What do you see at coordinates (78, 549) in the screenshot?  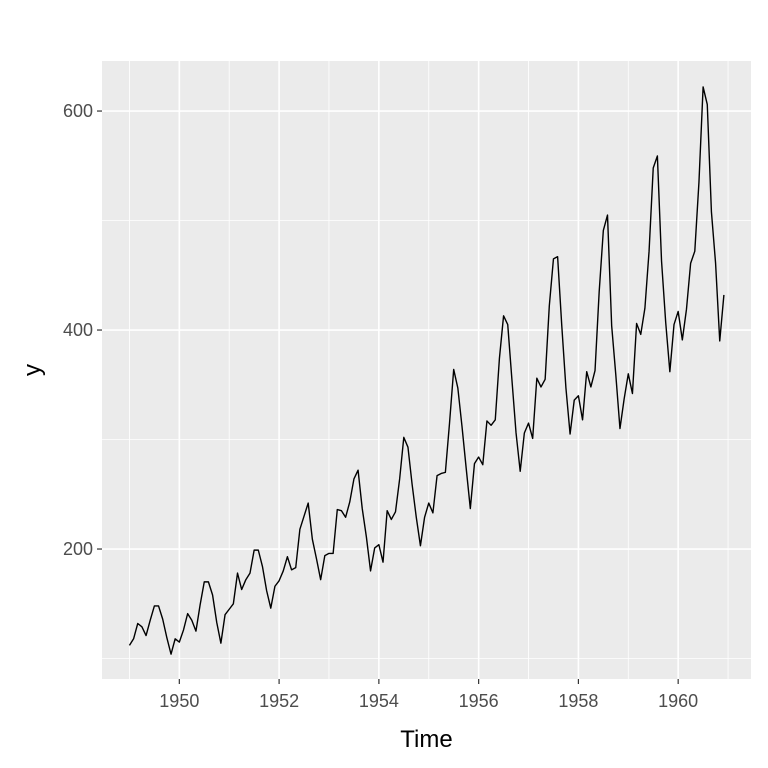 I see `y-tick-label: 200` at bounding box center [78, 549].